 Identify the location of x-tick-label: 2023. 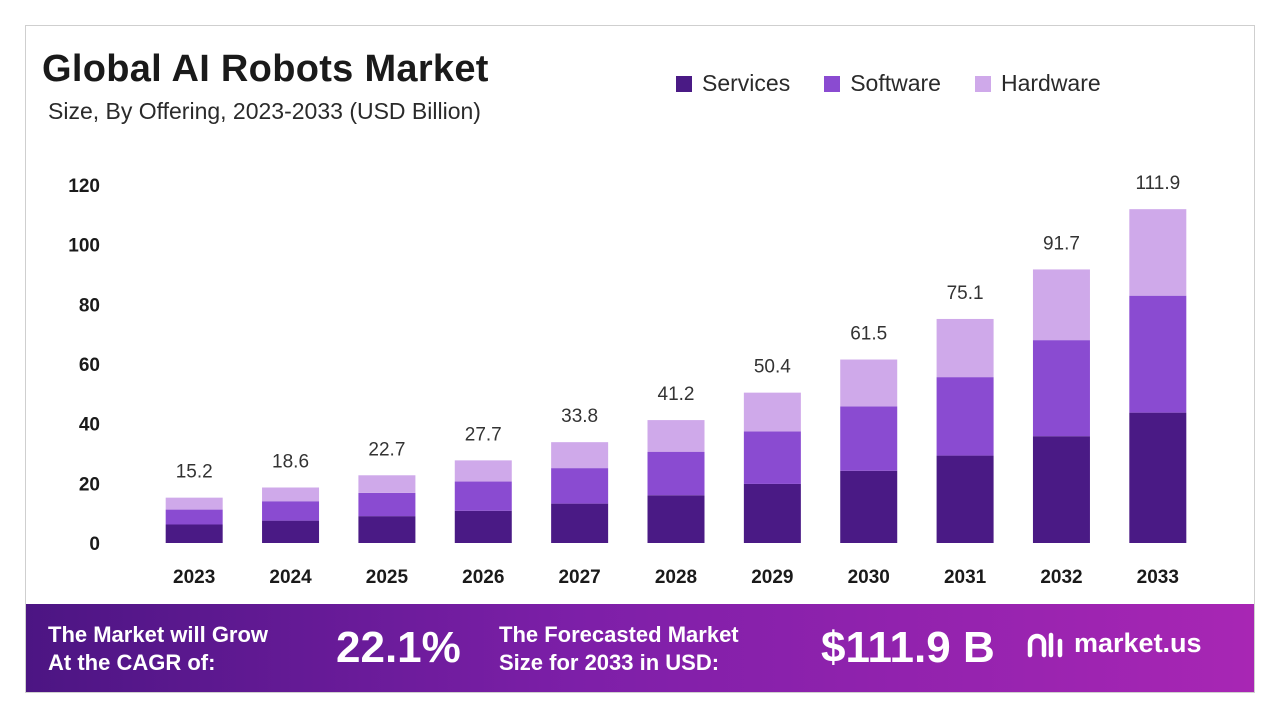
(194, 577).